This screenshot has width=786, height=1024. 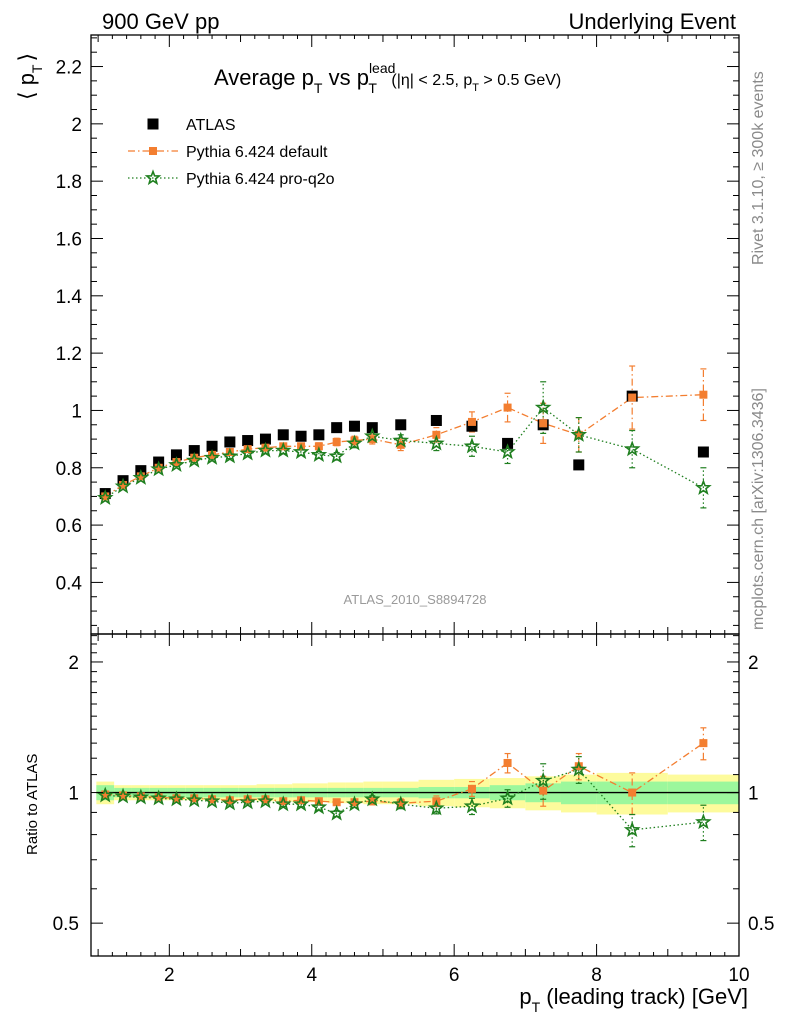 I want to click on legend-entry: Pythia 6.424 default, so click(x=228, y=152).